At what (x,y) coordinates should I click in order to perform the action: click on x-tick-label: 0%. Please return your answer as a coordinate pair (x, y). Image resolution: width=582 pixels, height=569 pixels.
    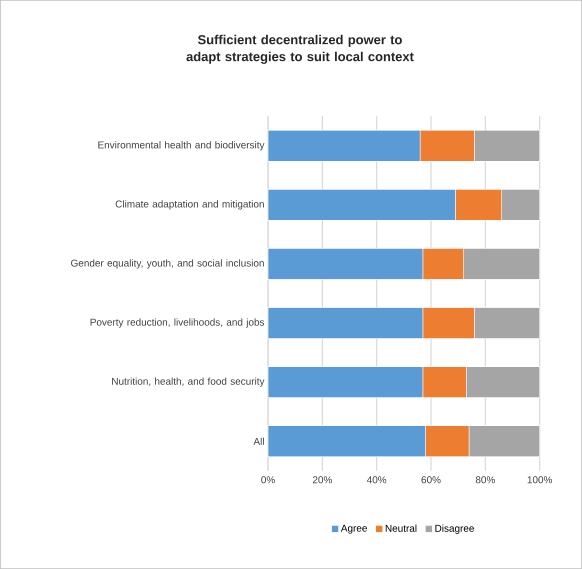
    Looking at the image, I should click on (268, 480).